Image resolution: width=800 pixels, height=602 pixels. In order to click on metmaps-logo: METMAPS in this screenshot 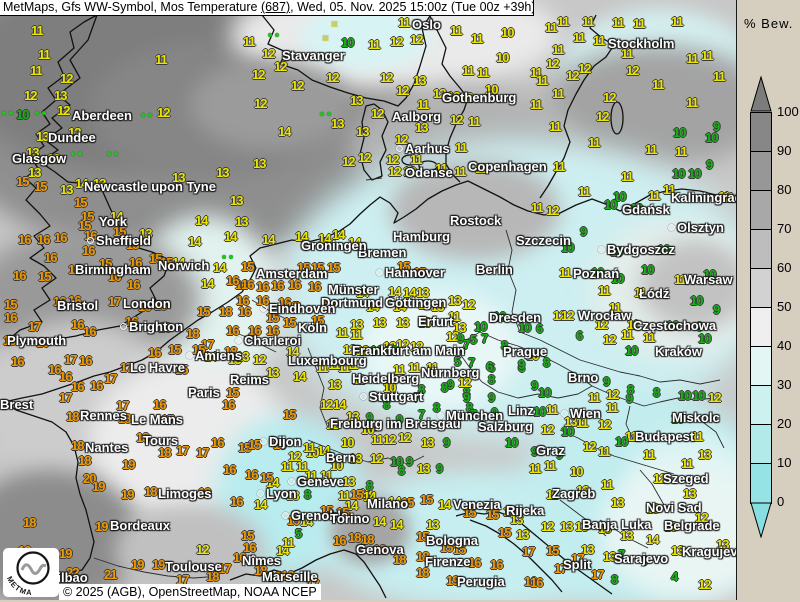, I will do `click(29, 569)`.